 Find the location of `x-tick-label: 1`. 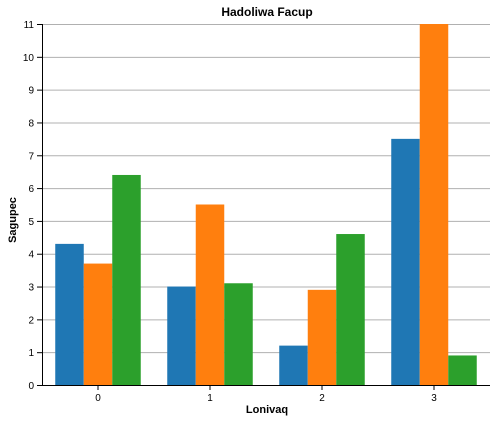

x-tick-label: 1 is located at coordinates (210, 398).